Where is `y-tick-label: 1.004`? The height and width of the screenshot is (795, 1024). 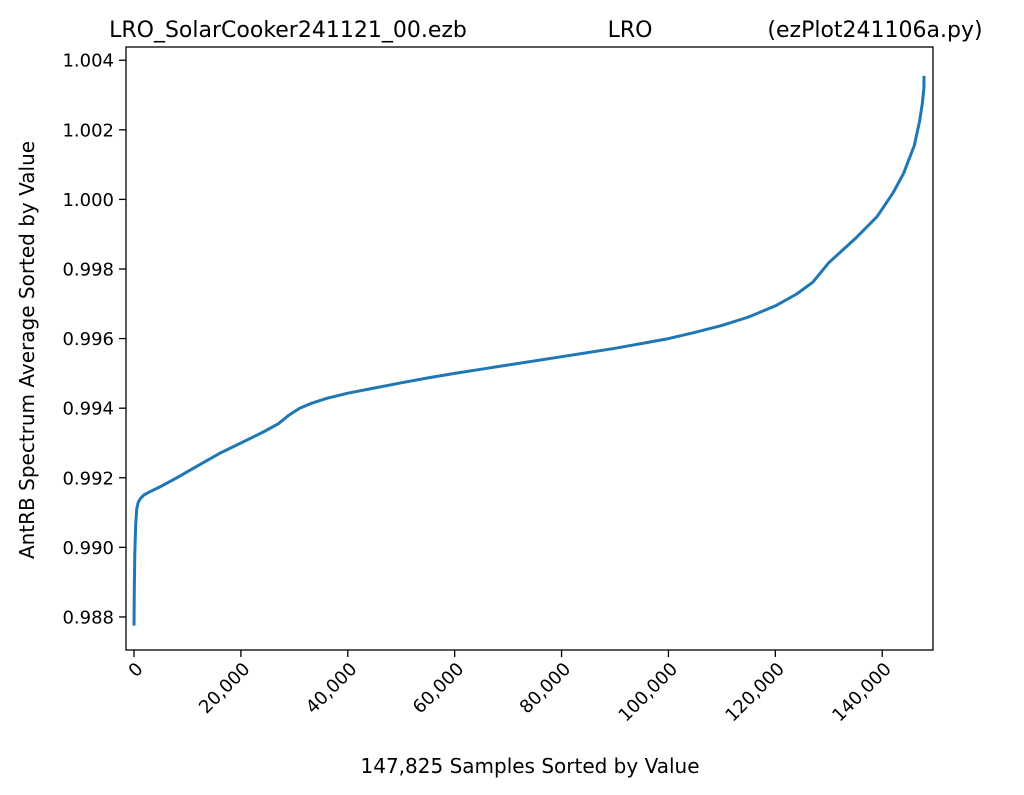
y-tick-label: 1.004 is located at coordinates (88, 61).